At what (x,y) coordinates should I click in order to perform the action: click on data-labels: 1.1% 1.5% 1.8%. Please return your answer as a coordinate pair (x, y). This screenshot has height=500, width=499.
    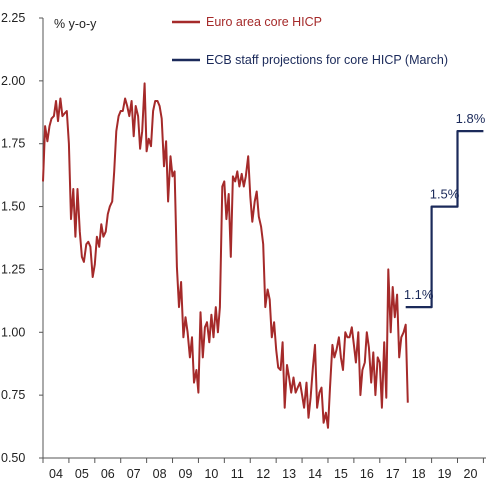
    Looking at the image, I should click on (445, 206).